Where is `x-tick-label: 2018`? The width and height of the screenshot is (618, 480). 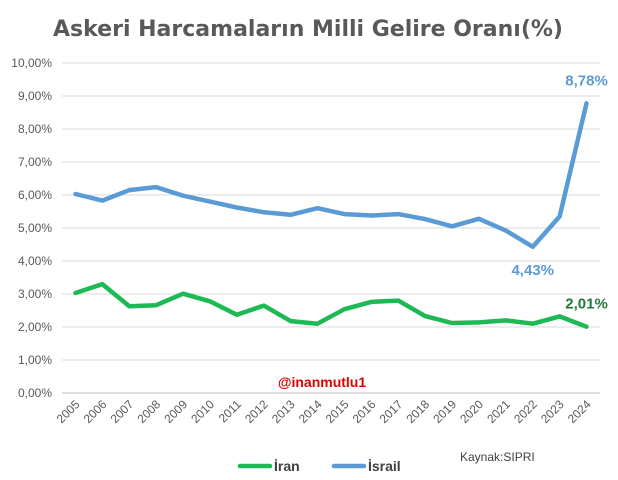
x-tick-label: 2018 is located at coordinates (417, 411).